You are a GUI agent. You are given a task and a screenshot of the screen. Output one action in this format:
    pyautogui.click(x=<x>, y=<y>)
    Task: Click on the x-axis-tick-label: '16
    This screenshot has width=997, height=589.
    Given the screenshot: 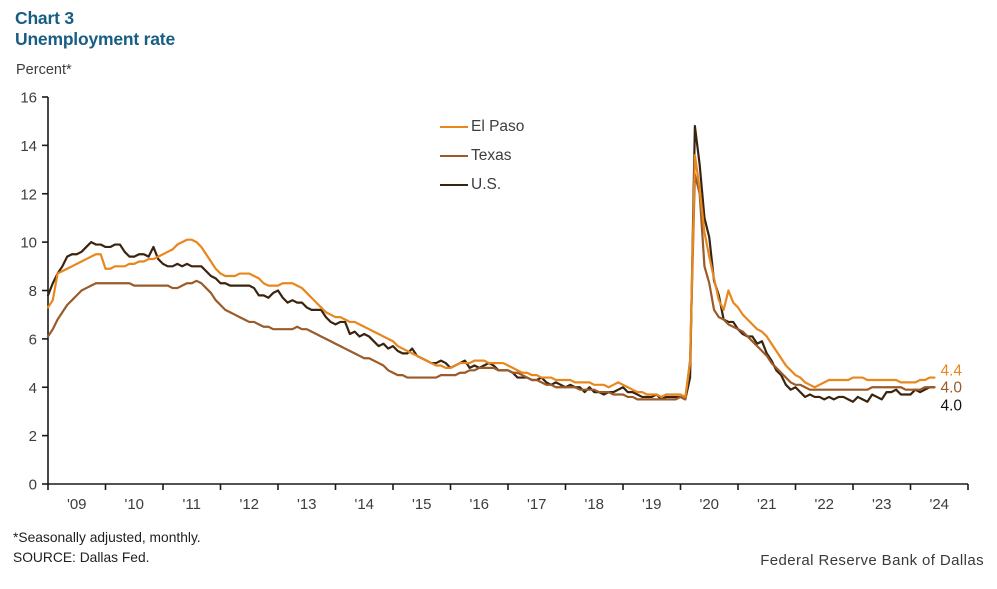 What is the action you would take?
    pyautogui.click(x=479, y=504)
    